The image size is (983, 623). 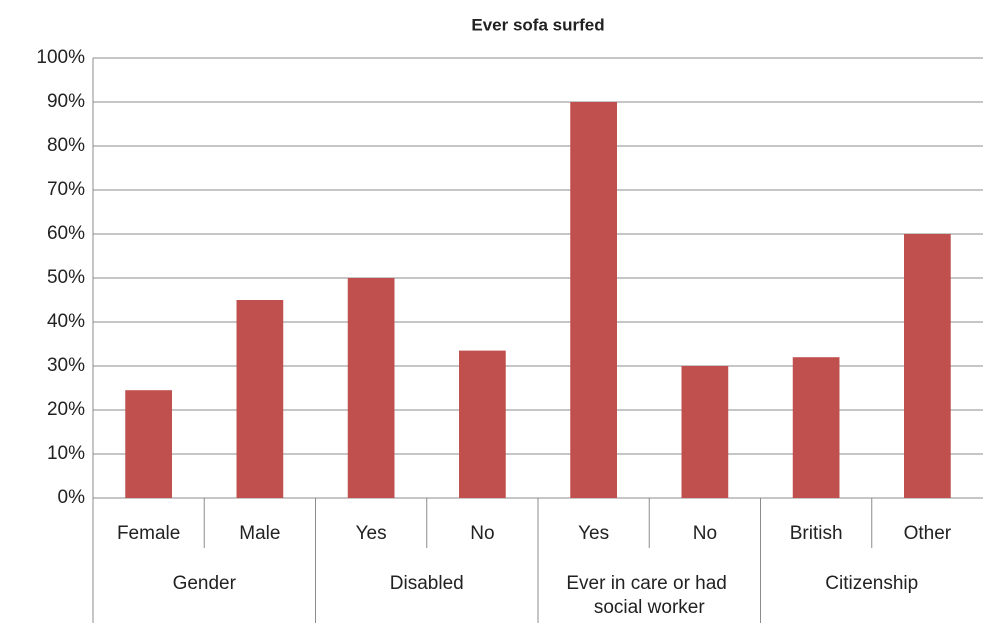 I want to click on y-tick-label: 90%, so click(x=66, y=101).